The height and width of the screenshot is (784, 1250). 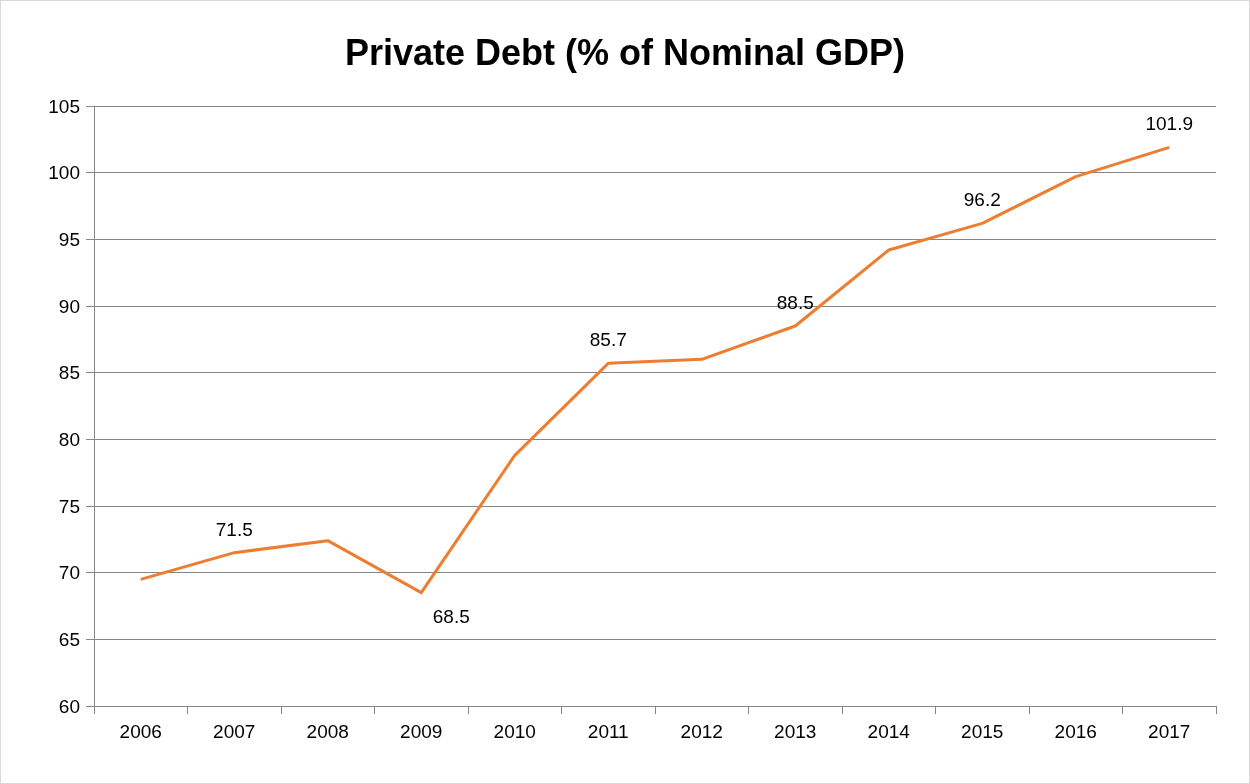 What do you see at coordinates (69, 639) in the screenshot?
I see `y-tick-label: 65` at bounding box center [69, 639].